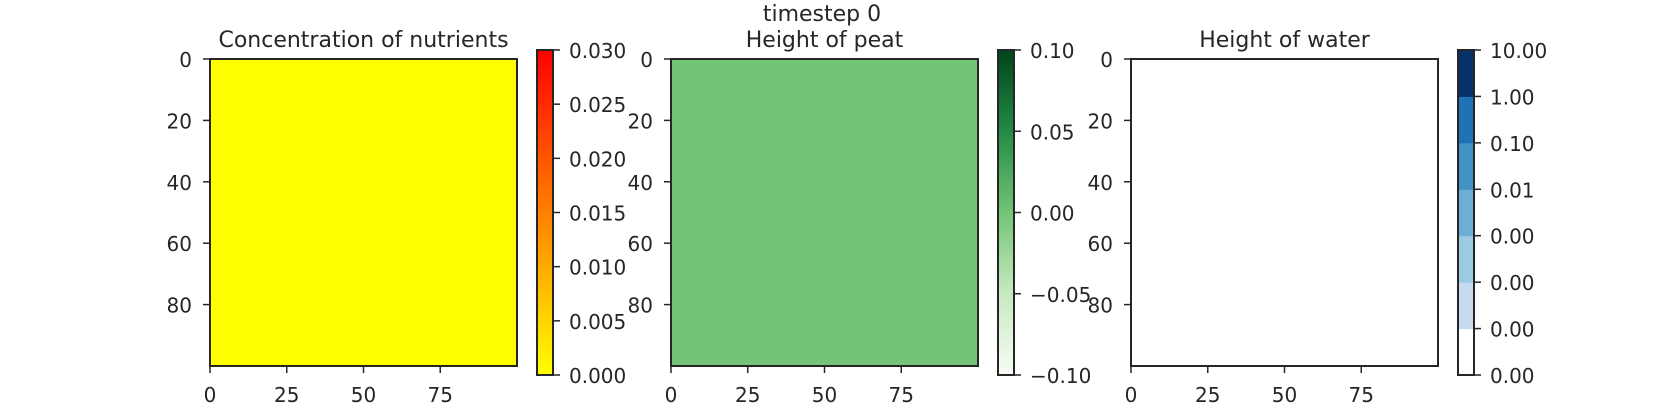 The width and height of the screenshot is (1680, 420). What do you see at coordinates (1502, 213) in the screenshot?
I see `colorbar: 0.00 0.00 0.00 0.00 0.01 0.10 1.00 10.00` at bounding box center [1502, 213].